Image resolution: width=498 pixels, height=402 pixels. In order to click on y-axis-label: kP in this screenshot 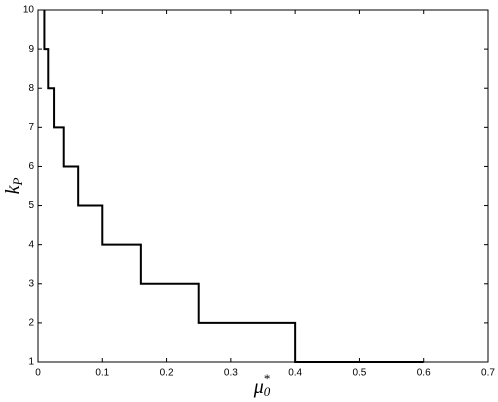, I will do `click(13, 186)`.